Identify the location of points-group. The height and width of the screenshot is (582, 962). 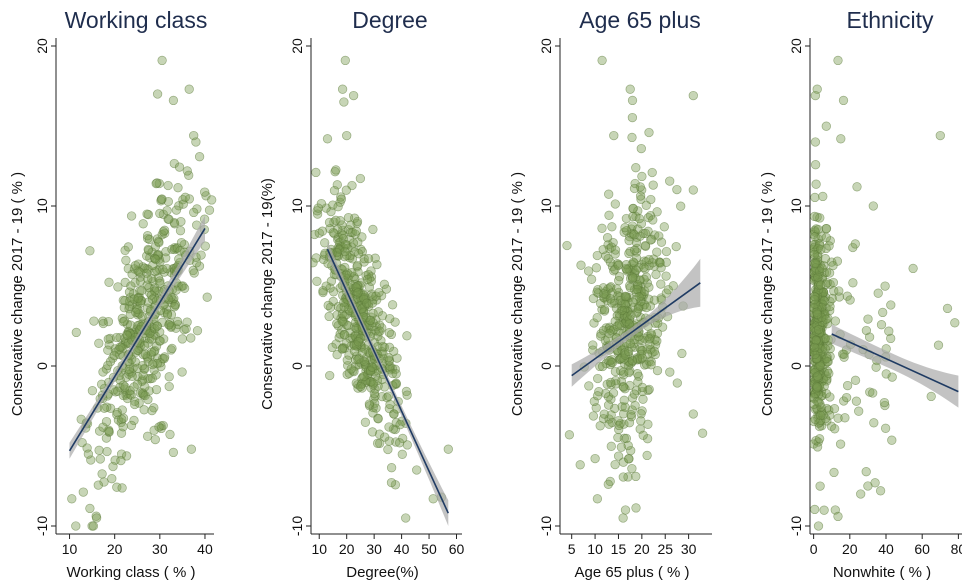
(382, 289).